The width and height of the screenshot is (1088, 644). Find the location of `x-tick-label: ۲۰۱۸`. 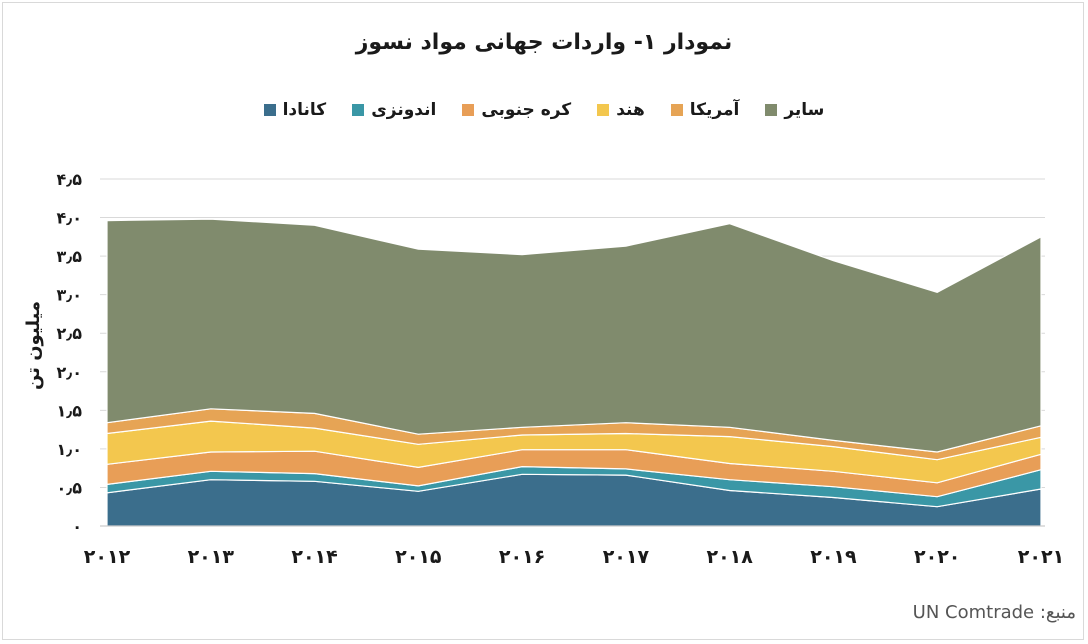

x-tick-label: ۲۰۱۸ is located at coordinates (729, 557).